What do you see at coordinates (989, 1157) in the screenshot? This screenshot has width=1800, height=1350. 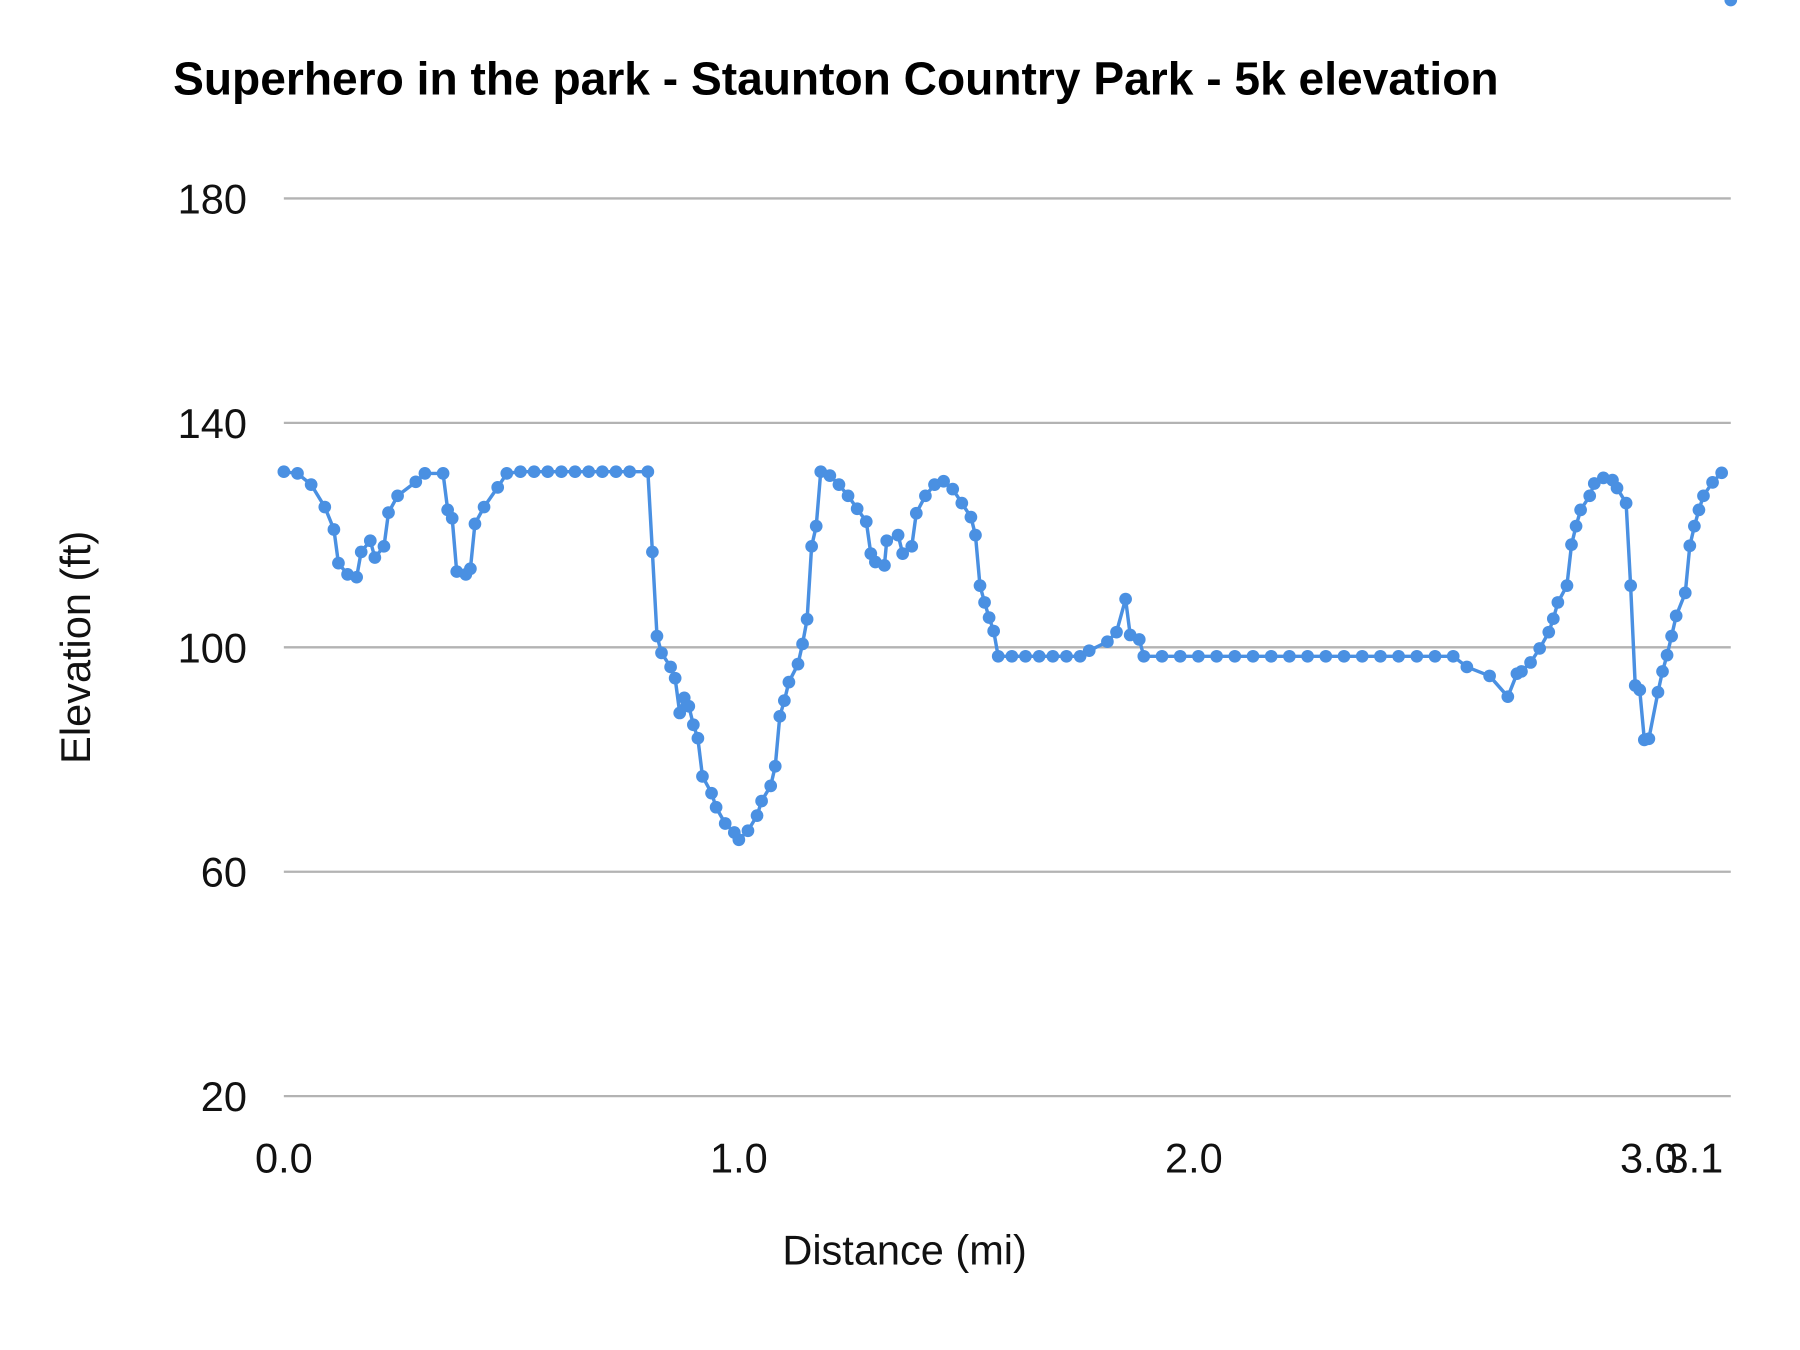 I see `x-axis-ticks: 0.0 1.0 2.0 3.03.1` at bounding box center [989, 1157].